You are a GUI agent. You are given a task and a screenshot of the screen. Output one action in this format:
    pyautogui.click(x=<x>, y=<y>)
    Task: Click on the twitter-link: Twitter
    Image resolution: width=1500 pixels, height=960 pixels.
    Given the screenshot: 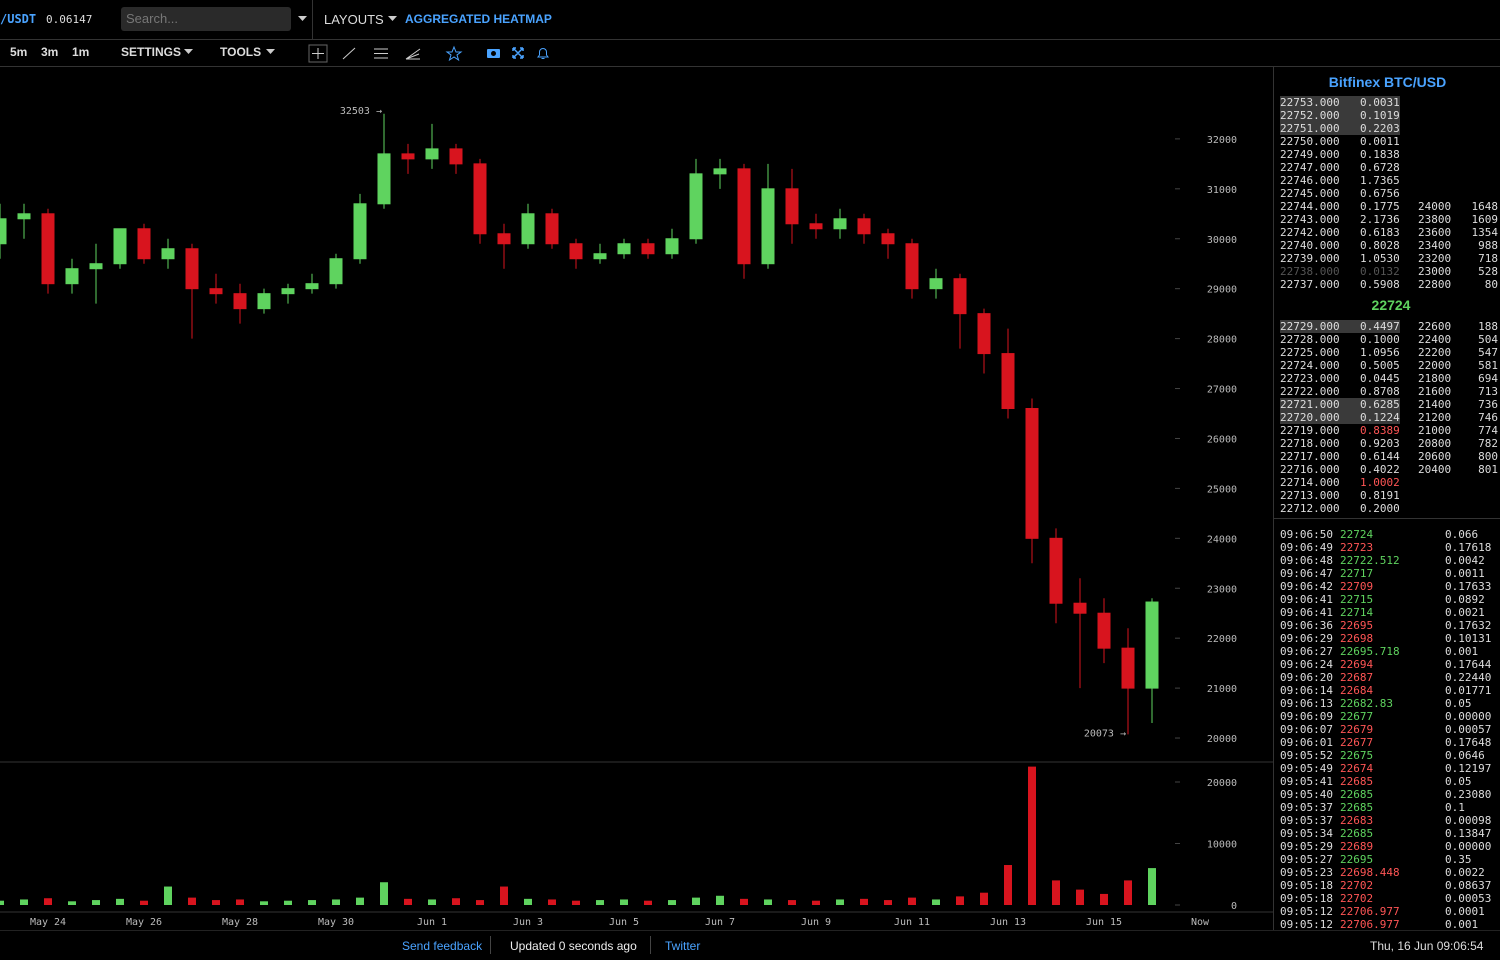 What is the action you would take?
    pyautogui.click(x=683, y=946)
    